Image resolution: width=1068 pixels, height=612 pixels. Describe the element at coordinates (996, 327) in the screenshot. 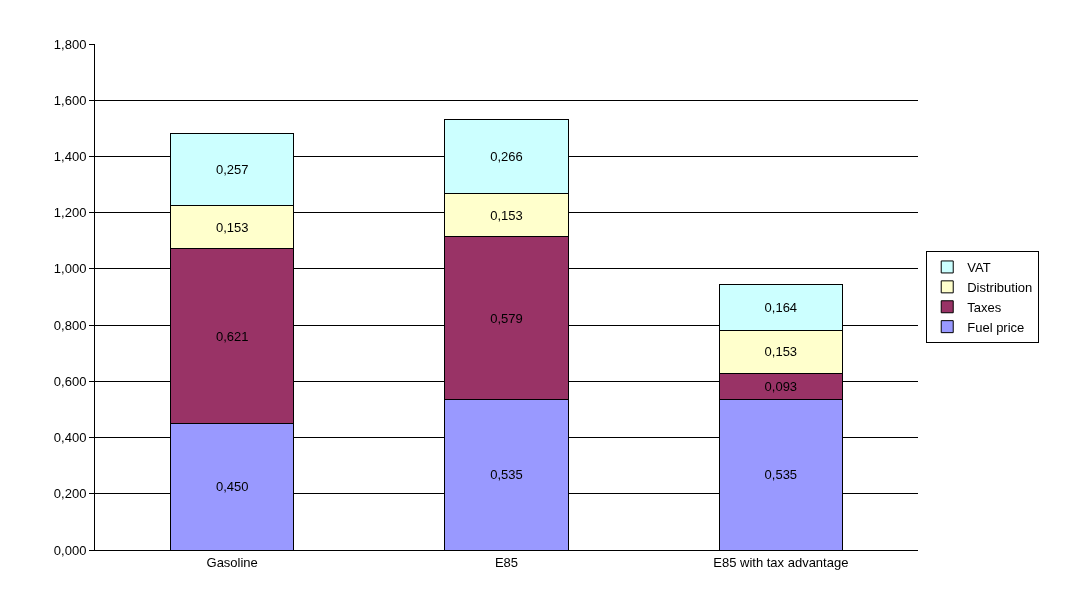

I see `legend-label: Fuel price` at that location.